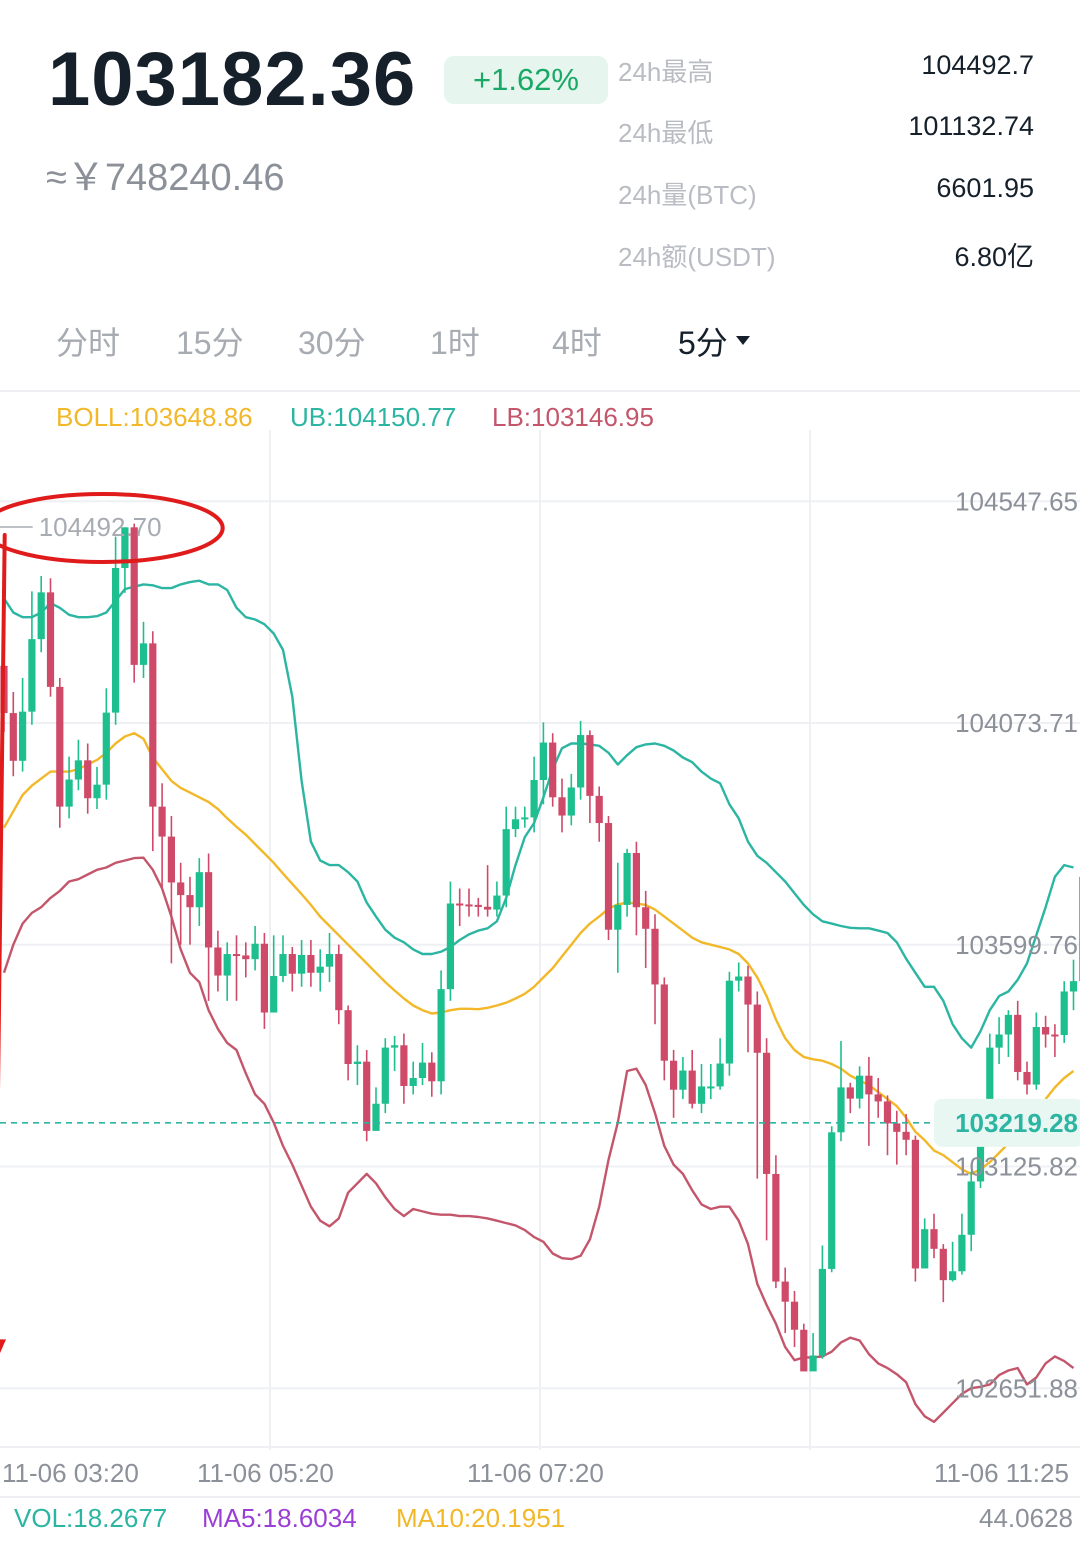  I want to click on last-price: 103182.36, so click(232, 79).